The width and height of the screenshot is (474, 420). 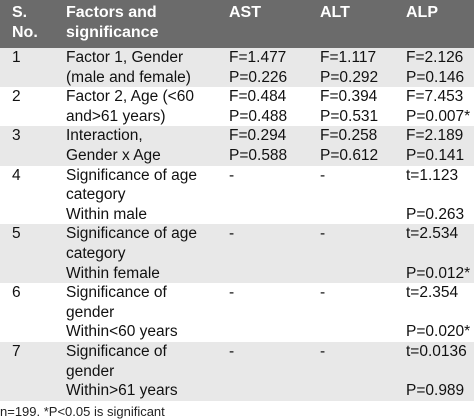 I want to click on cell-alp-line: P=0.263, so click(x=435, y=214).